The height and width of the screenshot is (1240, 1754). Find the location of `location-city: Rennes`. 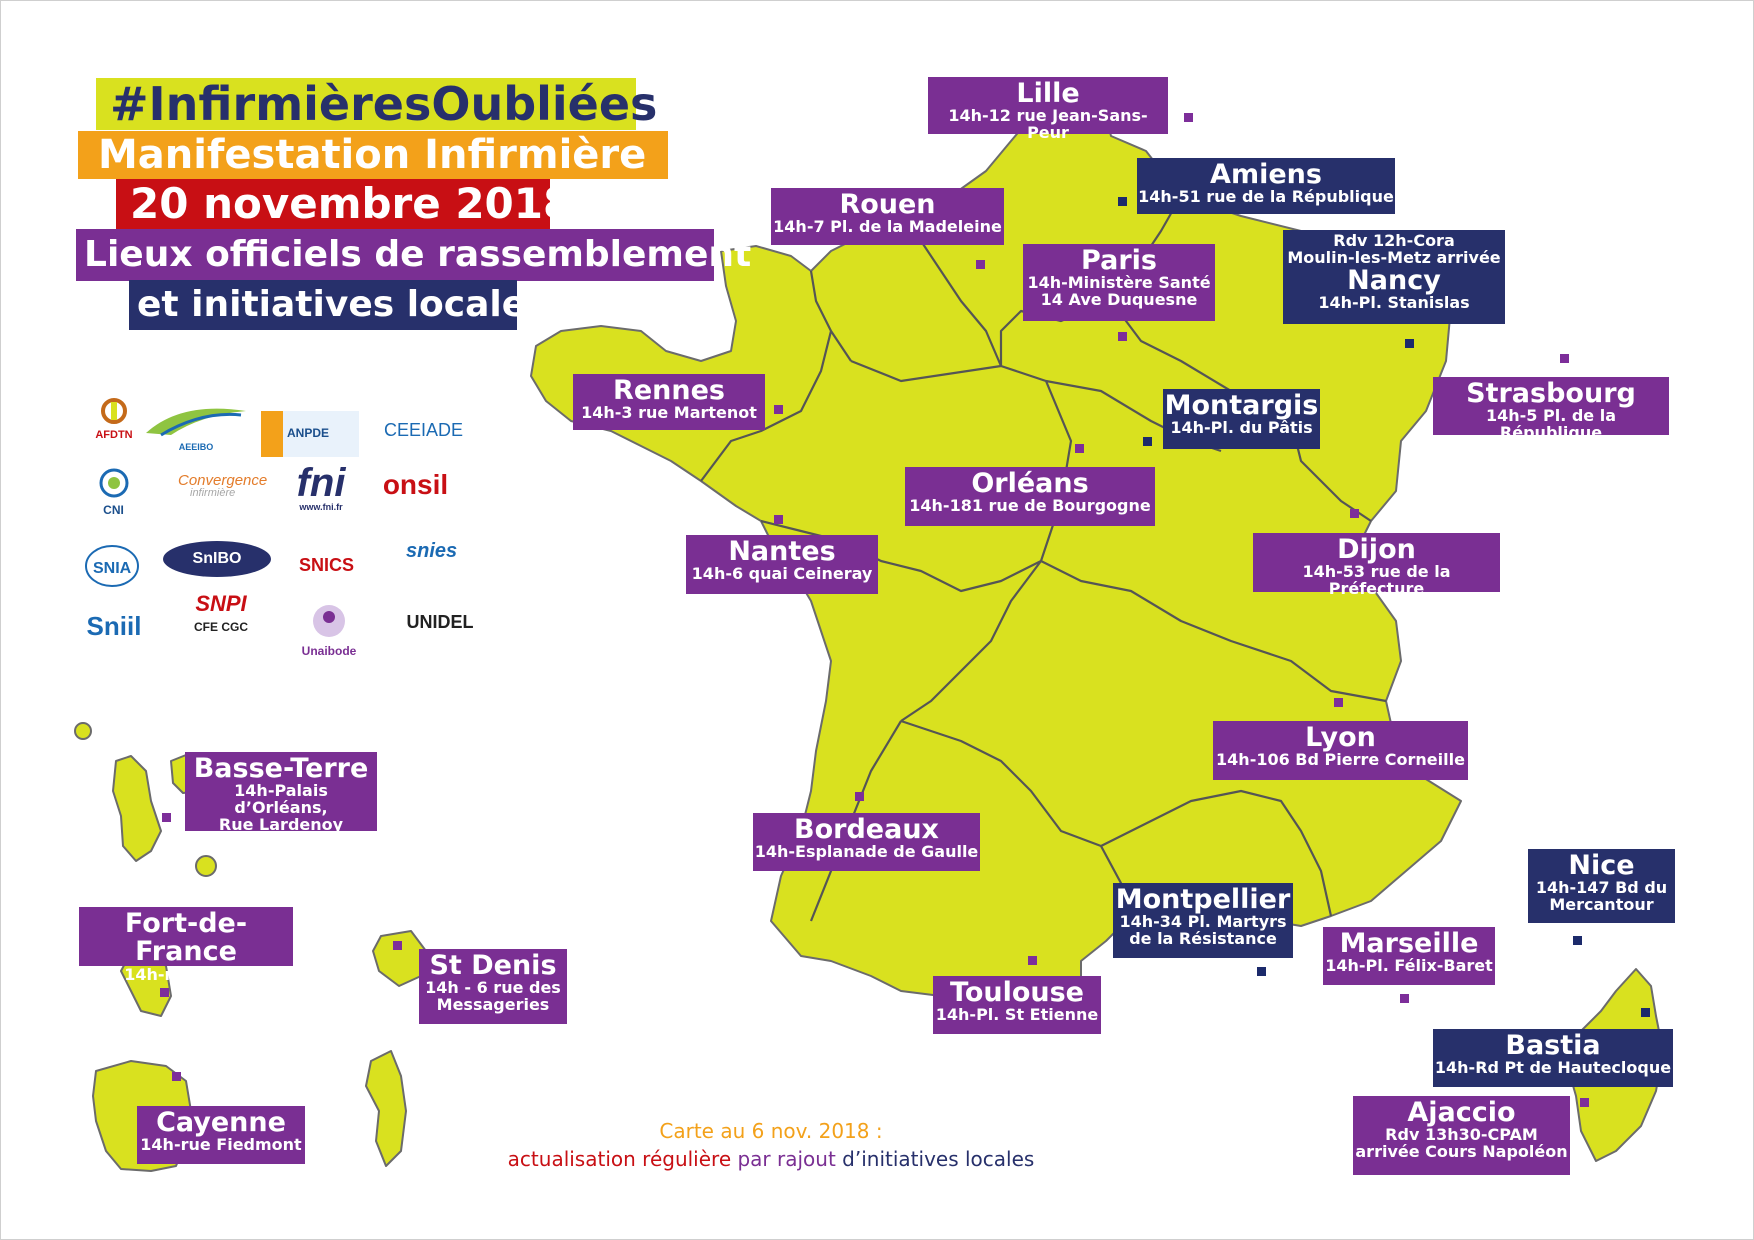

location-city: Rennes is located at coordinates (669, 390).